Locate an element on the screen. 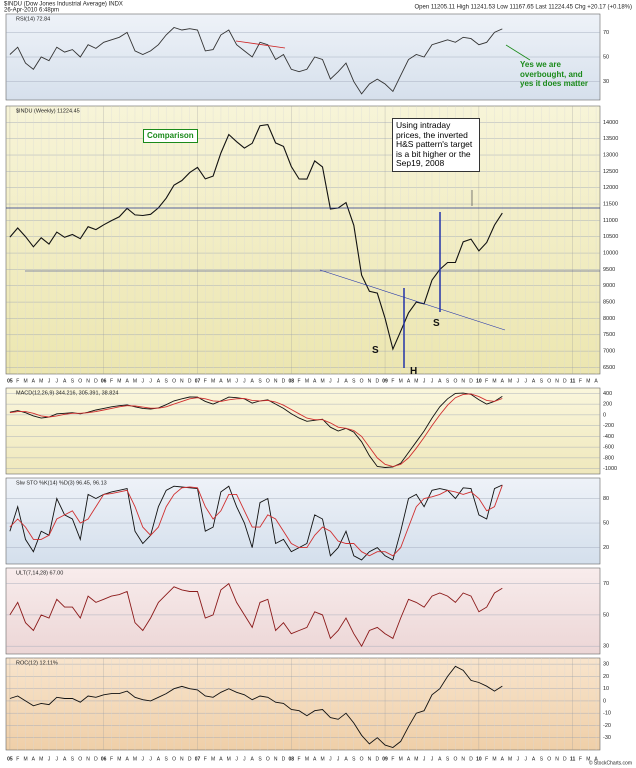 This screenshot has width=636, height=768. x-tick-label: 06 is located at coordinates (104, 381).